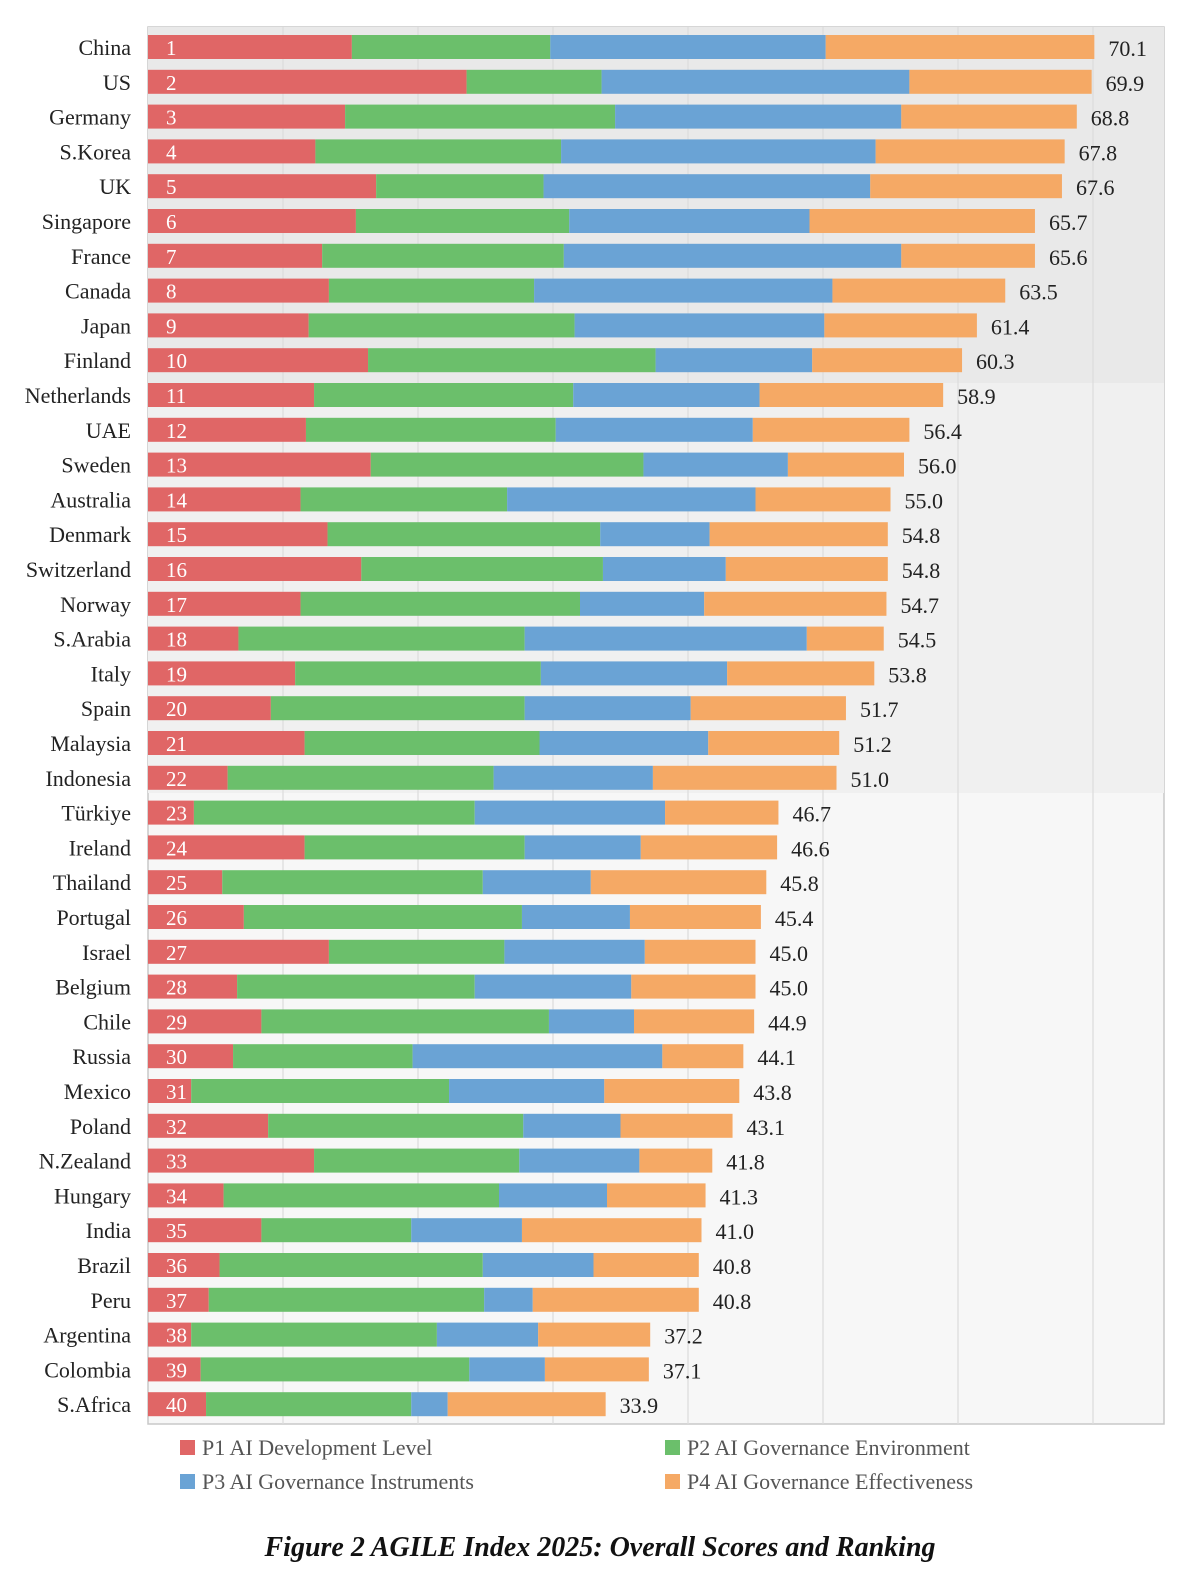 The height and width of the screenshot is (1585, 1200). Describe the element at coordinates (735, 1231) in the screenshot. I see `total-score-label: 41.0` at that location.